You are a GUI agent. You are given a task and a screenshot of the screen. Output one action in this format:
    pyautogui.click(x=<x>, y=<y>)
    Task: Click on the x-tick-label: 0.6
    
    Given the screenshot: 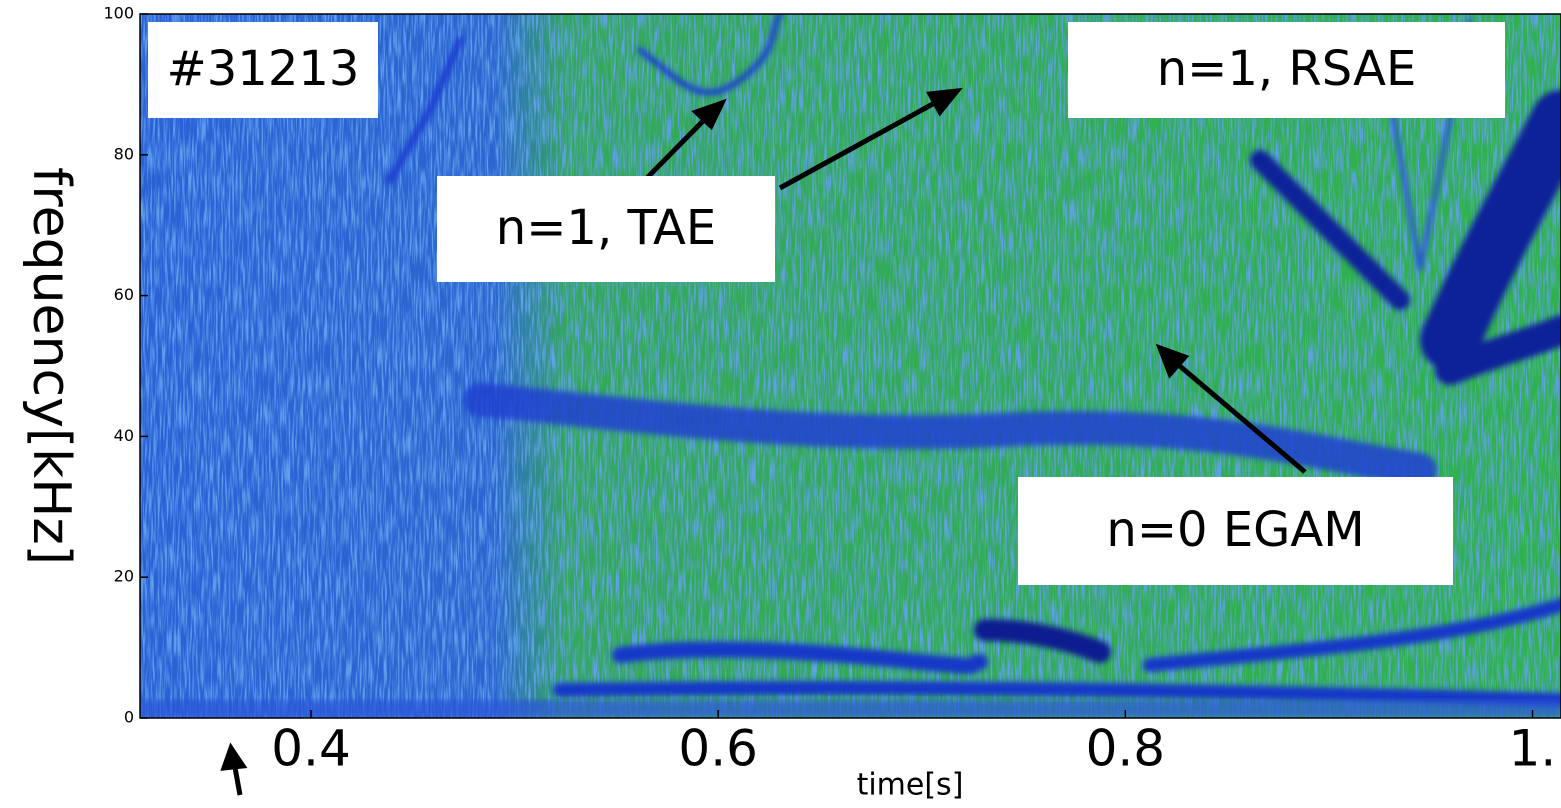 What is the action you would take?
    pyautogui.click(x=718, y=749)
    